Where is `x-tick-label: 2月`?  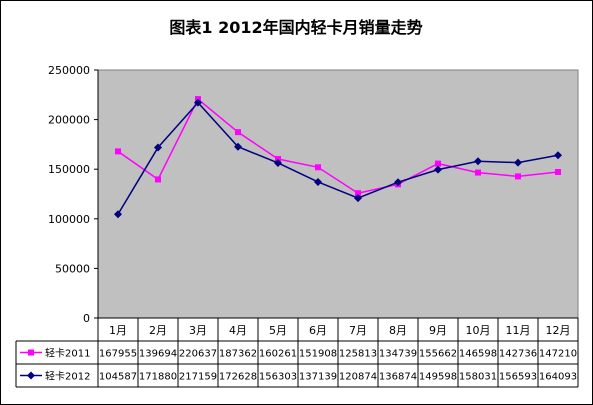
x-tick-label: 2月 is located at coordinates (158, 330).